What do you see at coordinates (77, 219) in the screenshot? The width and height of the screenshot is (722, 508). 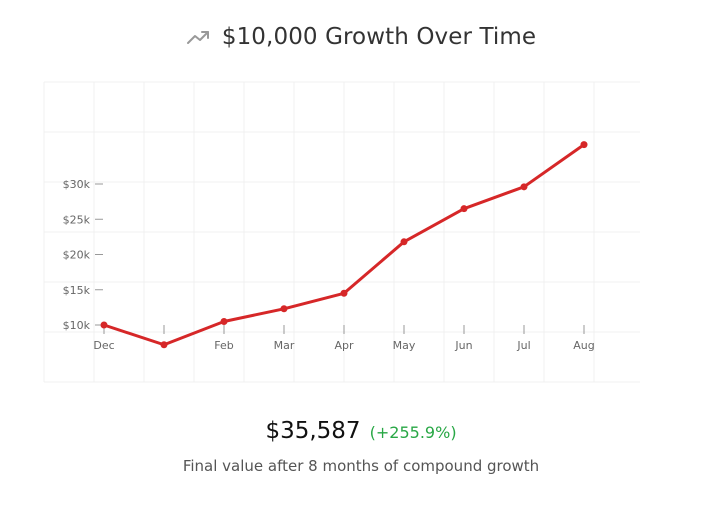 I see `y-tick-label: $25k` at bounding box center [77, 219].